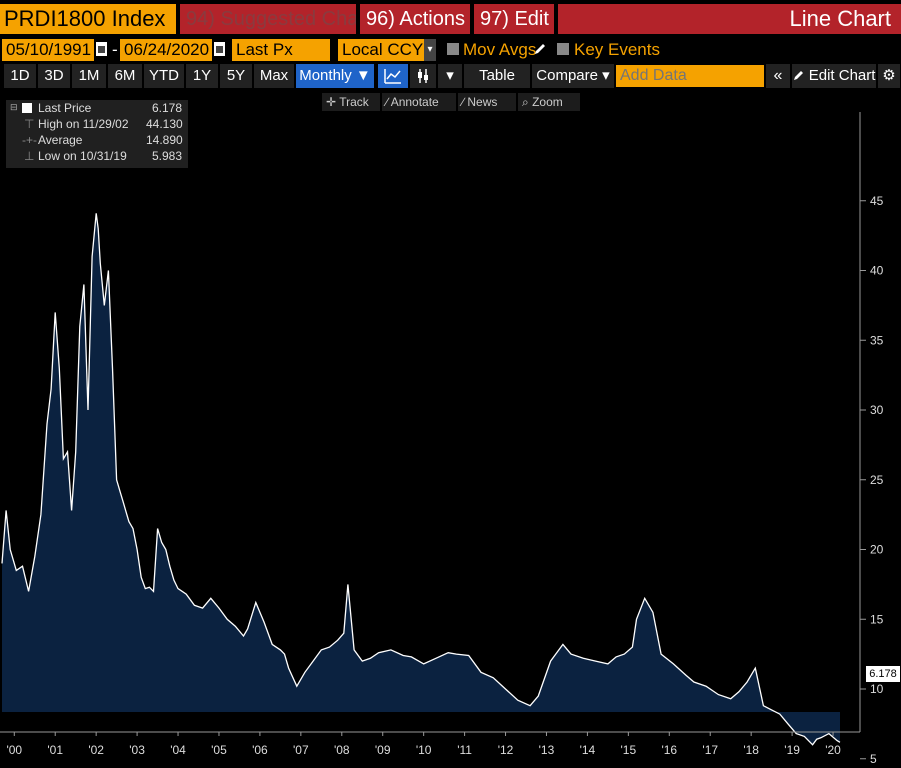  What do you see at coordinates (500, 49) in the screenshot?
I see `mov-avgs-label: Mov Avgs` at bounding box center [500, 49].